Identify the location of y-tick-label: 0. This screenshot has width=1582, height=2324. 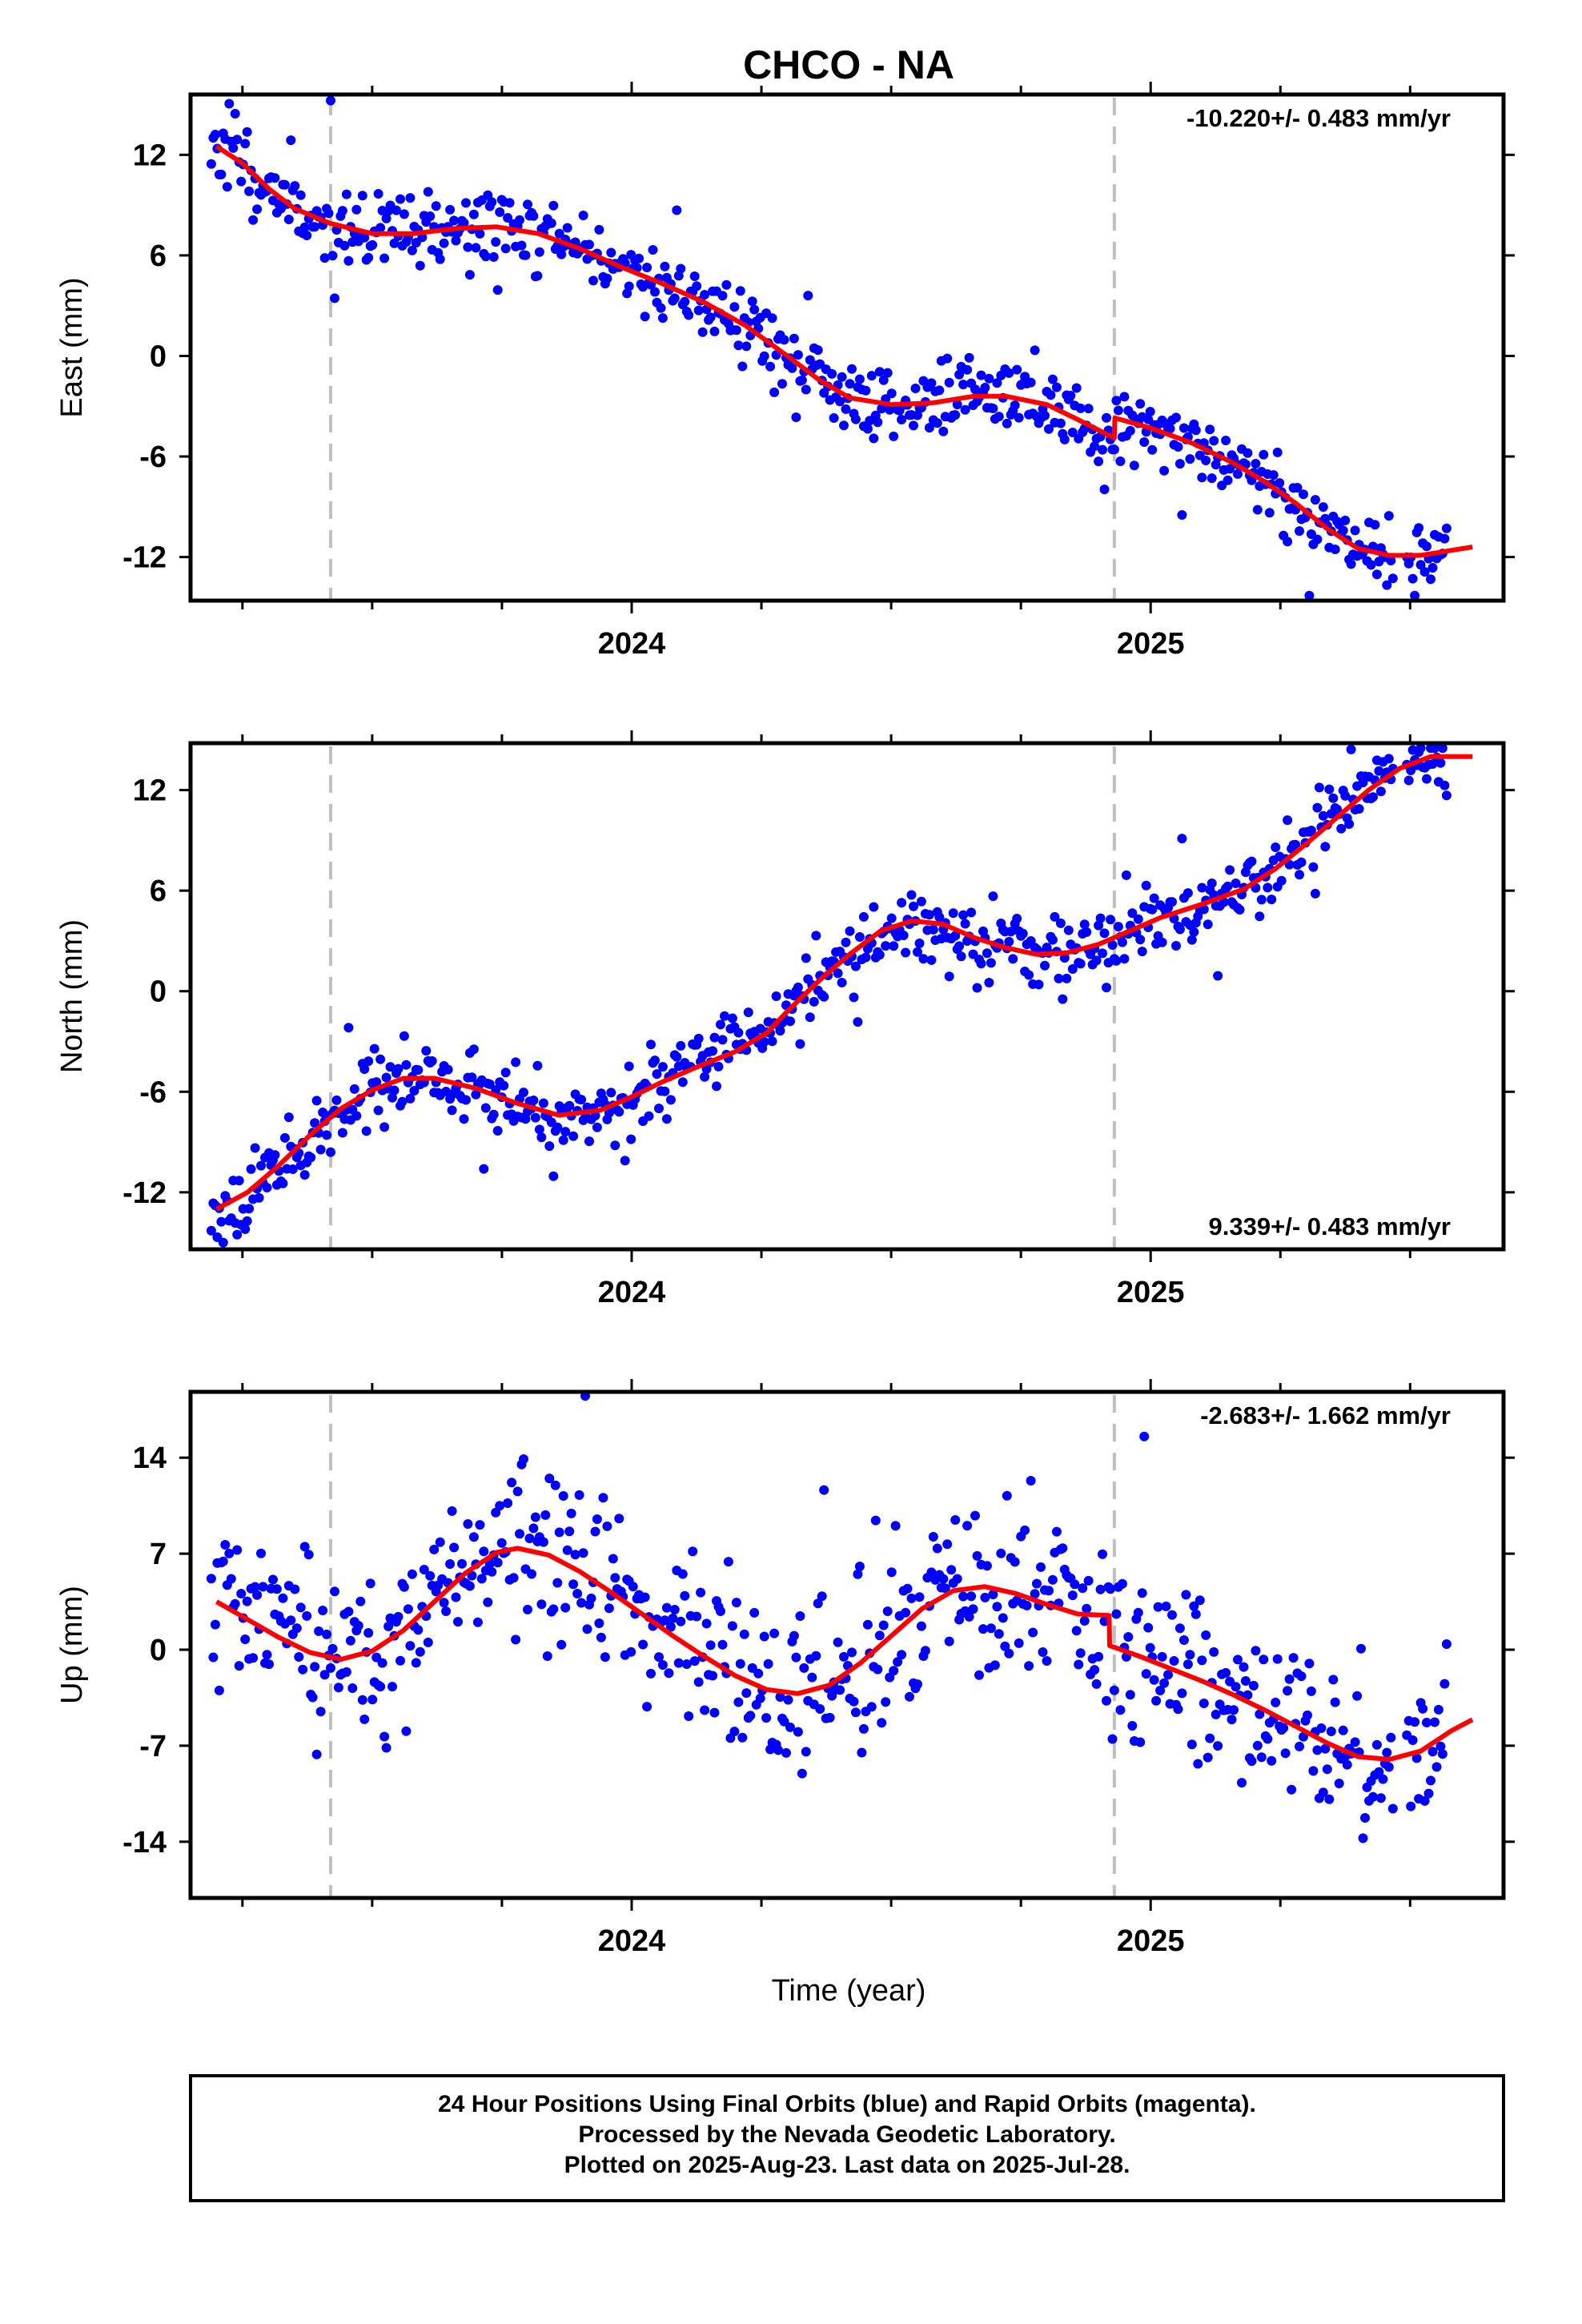
(158, 356).